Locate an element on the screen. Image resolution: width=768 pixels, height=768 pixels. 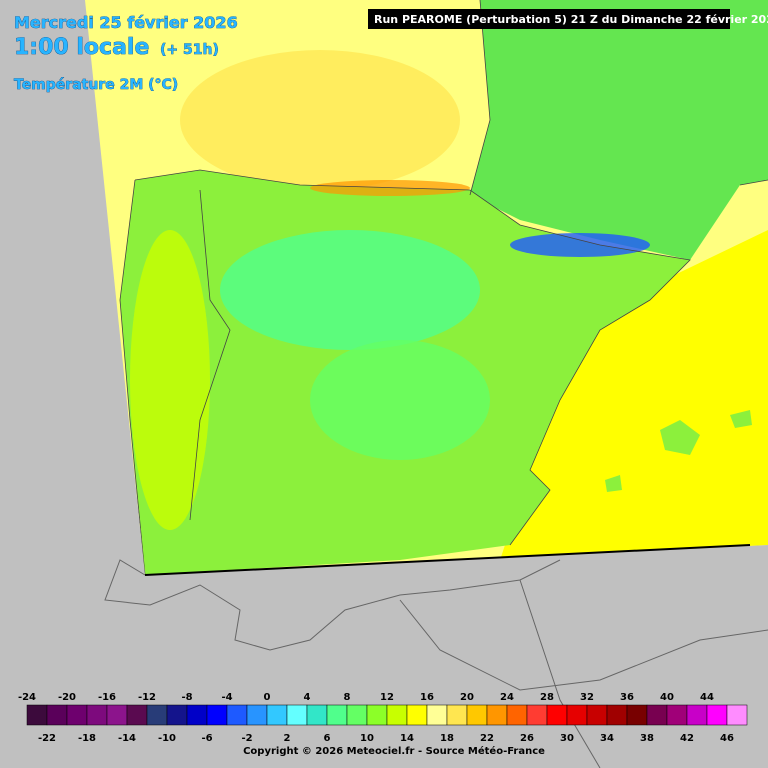
legend-label: 24 is located at coordinates (507, 697).